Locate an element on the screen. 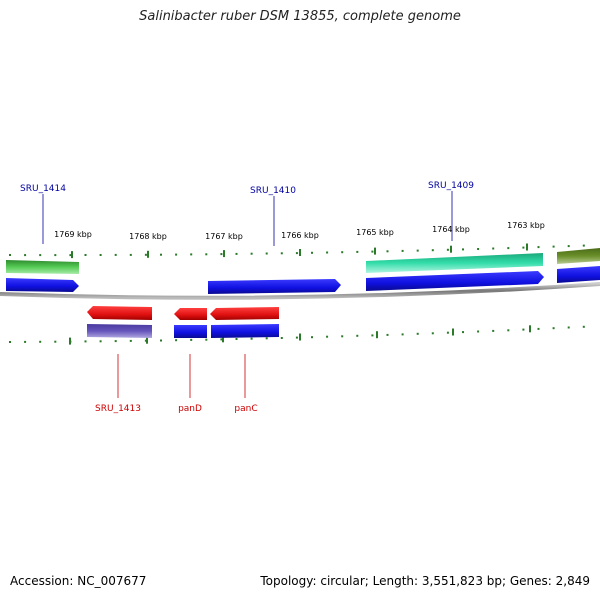 This screenshot has height=600, width=600. accession-text: Accession: NC_007677 is located at coordinates (78, 581).